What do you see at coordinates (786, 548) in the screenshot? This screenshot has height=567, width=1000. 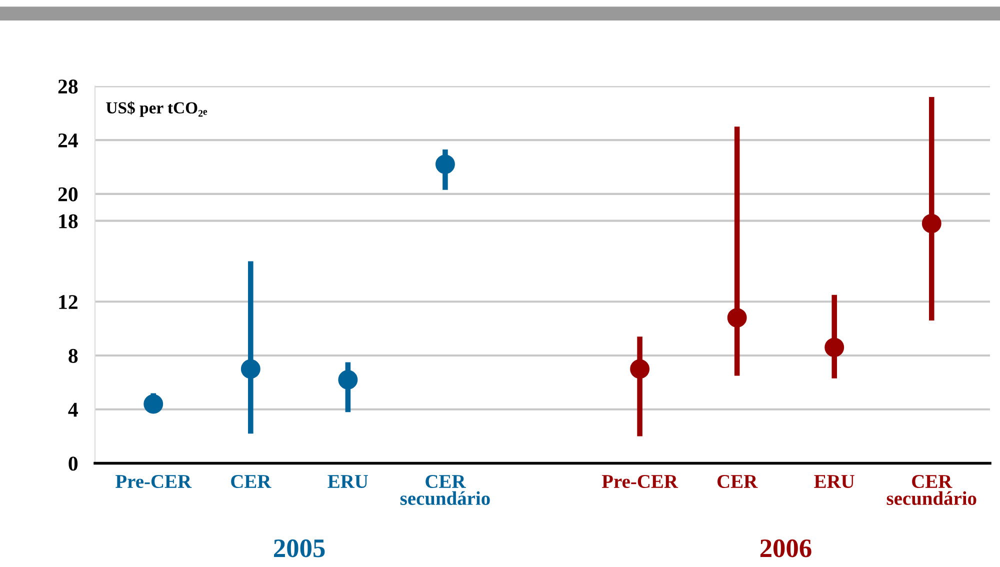 I see `text: 2006` at bounding box center [786, 548].